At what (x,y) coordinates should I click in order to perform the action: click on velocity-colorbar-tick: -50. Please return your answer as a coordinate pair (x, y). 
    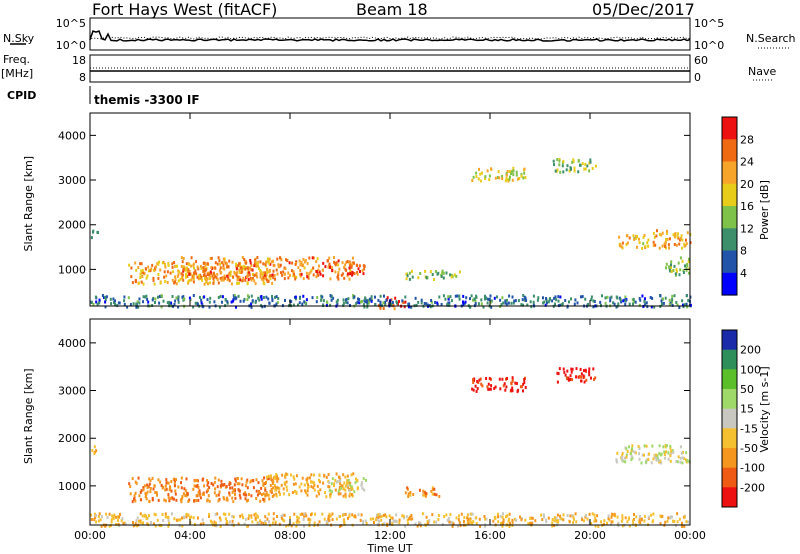
    Looking at the image, I should click on (749, 448).